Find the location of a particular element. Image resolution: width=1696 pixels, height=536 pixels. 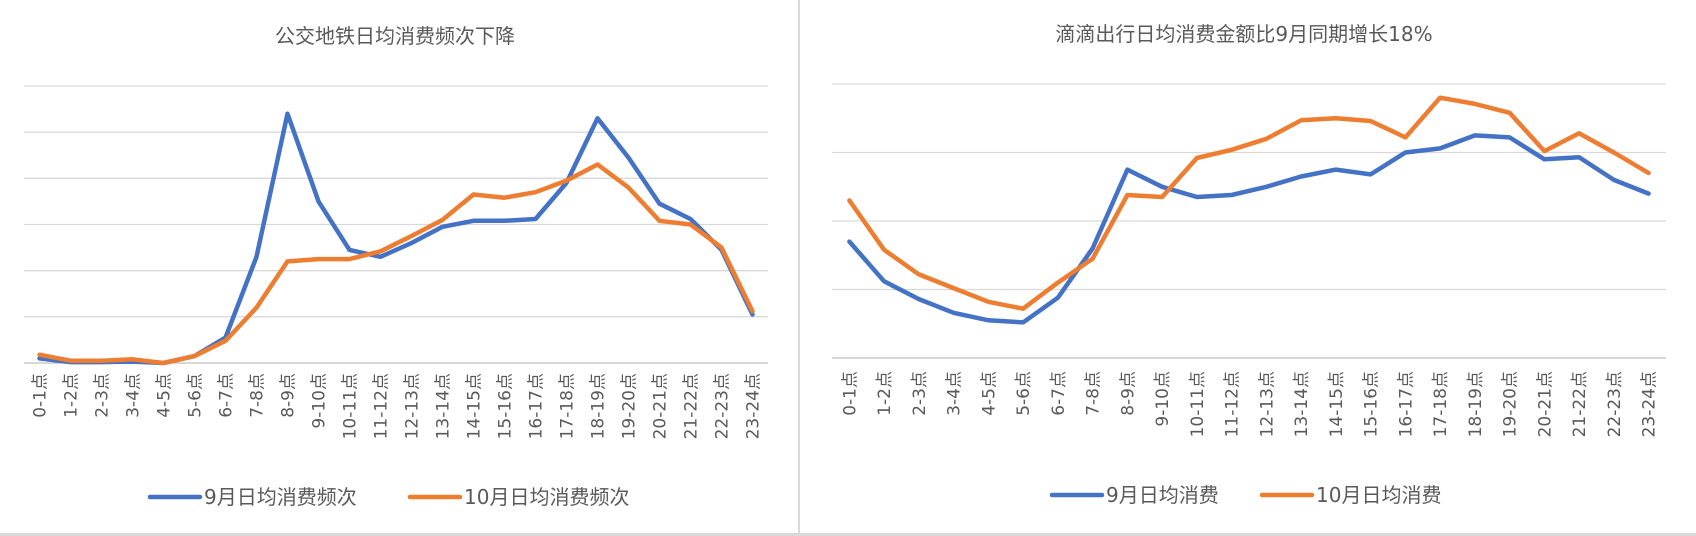

bottom-border is located at coordinates (848, 534).